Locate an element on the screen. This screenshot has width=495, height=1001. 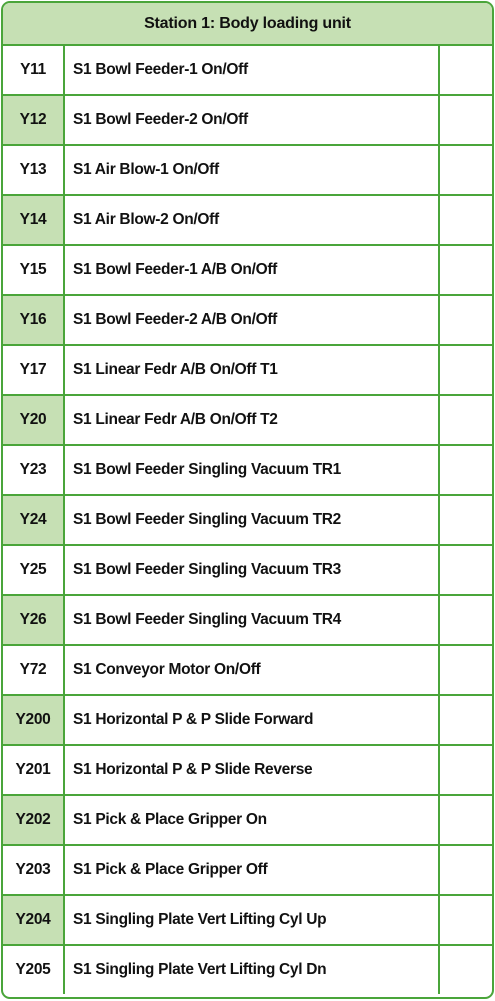
output-description-cell: S1 Pick & Place Gripper Off is located at coordinates (252, 870).